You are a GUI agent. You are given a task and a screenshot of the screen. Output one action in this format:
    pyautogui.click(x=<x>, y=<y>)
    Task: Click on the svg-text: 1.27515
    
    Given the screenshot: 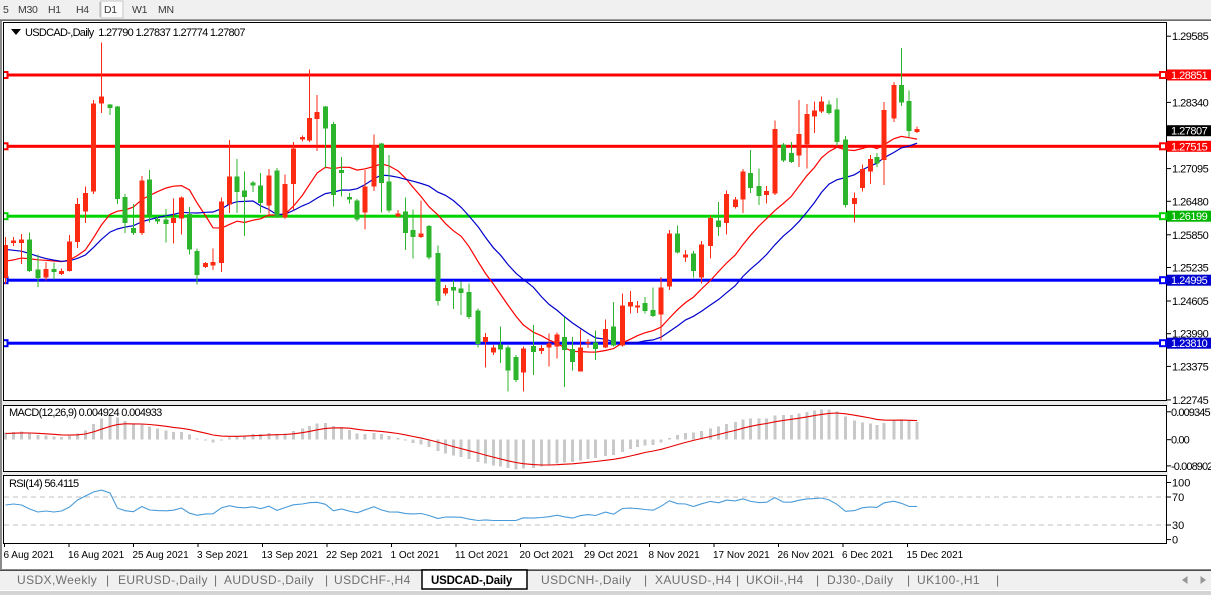 What is the action you would take?
    pyautogui.click(x=1189, y=147)
    